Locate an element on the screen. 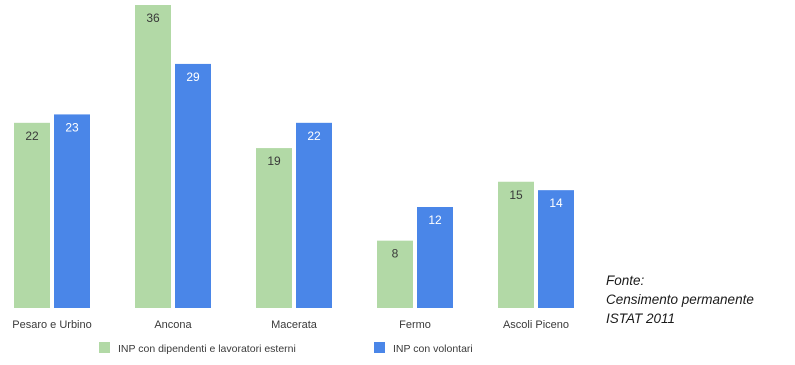 This screenshot has height=365, width=795. data-label-0-1: 23 is located at coordinates (72, 127).